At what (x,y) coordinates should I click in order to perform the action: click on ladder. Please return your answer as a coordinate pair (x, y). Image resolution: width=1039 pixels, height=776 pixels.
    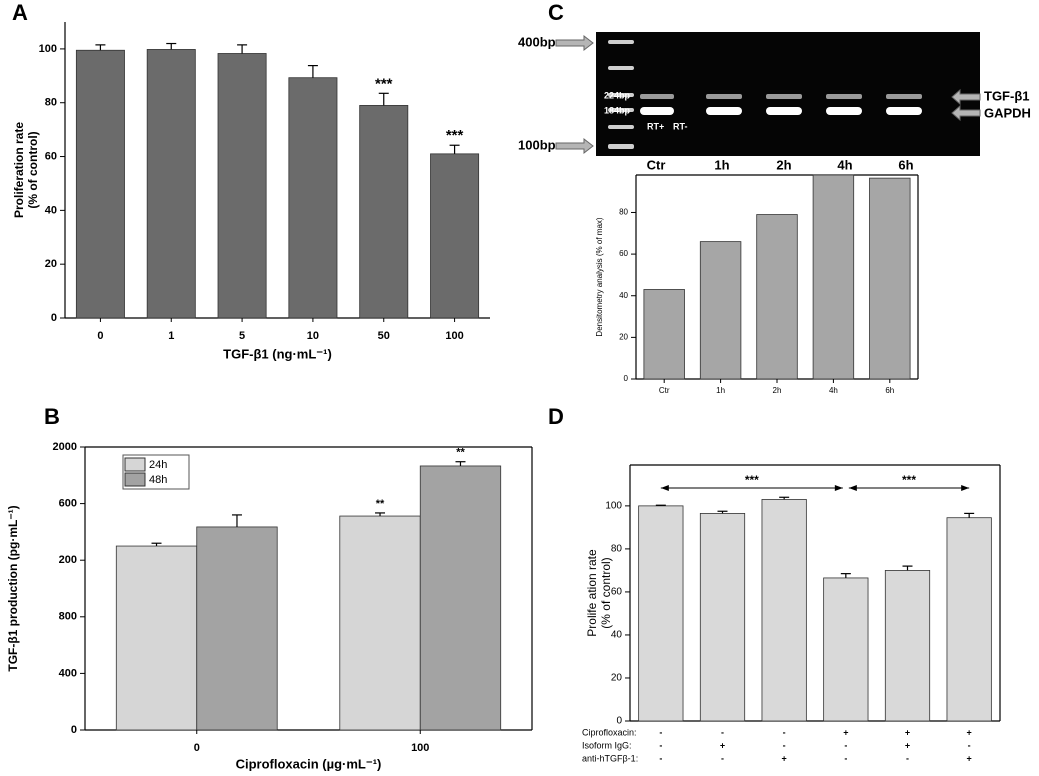
    Looking at the image, I should click on (621, 94).